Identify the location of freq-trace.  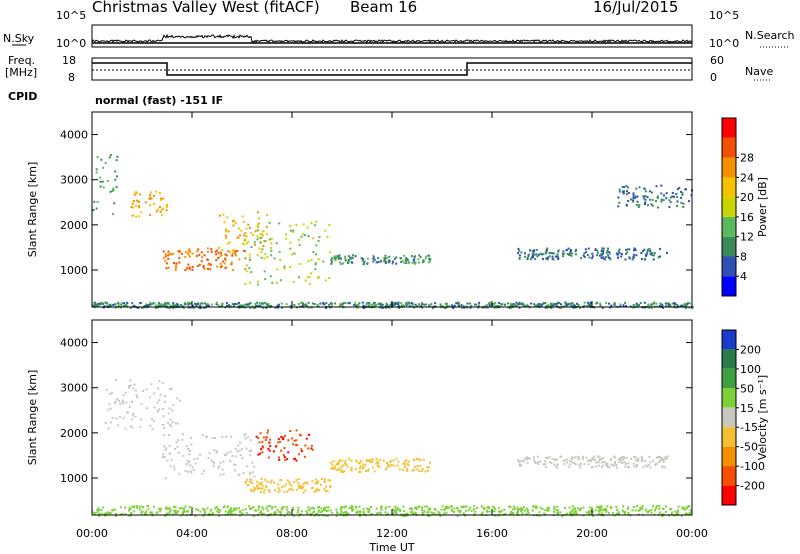
(392, 69).